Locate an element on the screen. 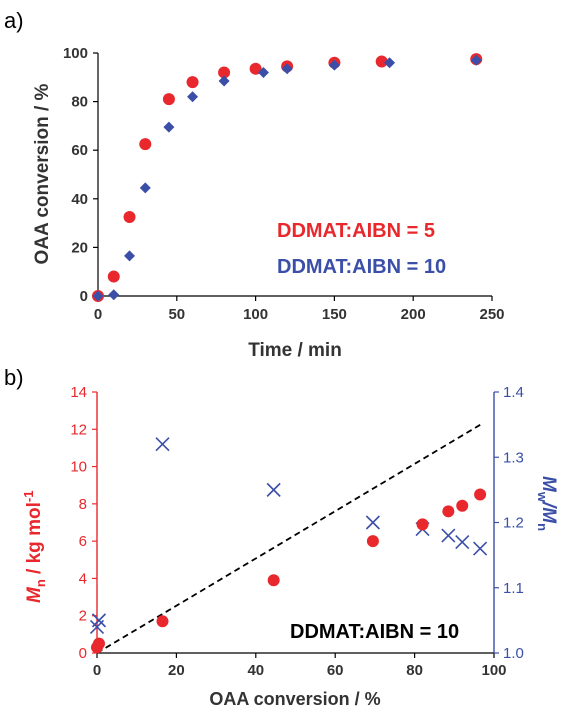 The height and width of the screenshot is (714, 563). mn-symbol: M is located at coordinates (34, 594).